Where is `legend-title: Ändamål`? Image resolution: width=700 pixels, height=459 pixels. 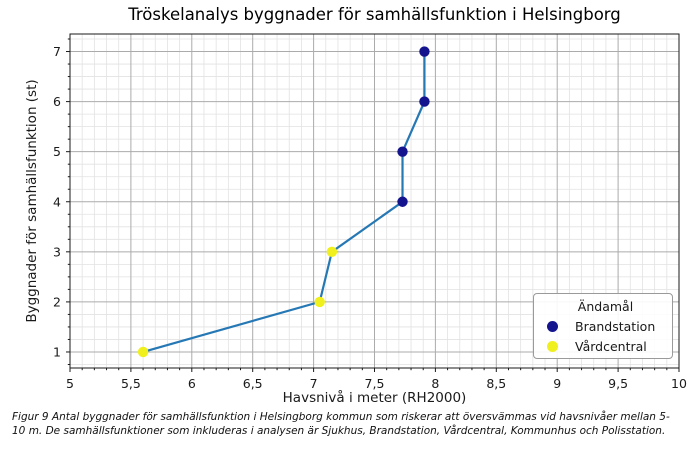 legend-title: Ändamål is located at coordinates (605, 306).